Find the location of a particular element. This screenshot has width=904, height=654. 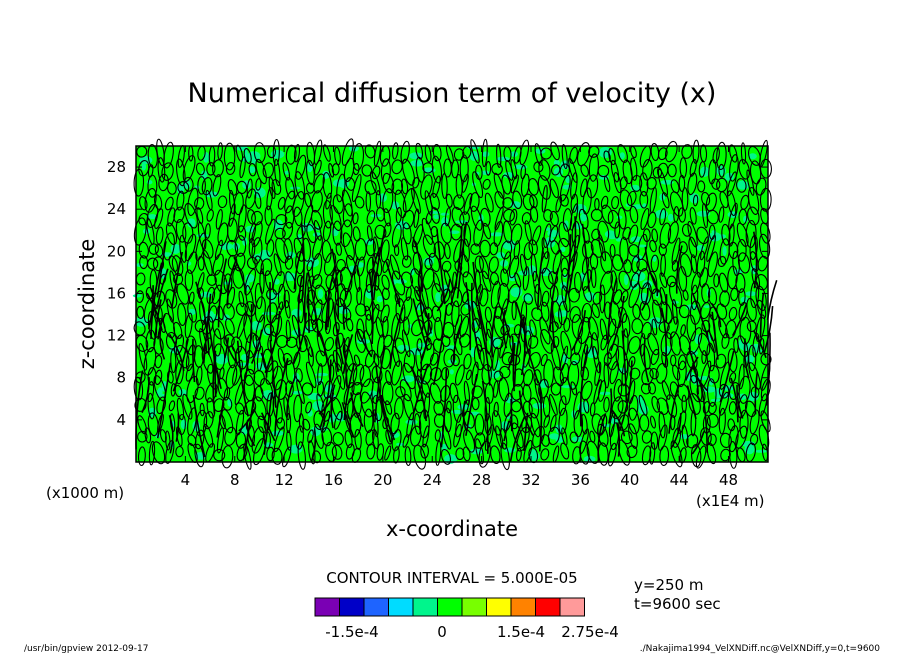

x-unit-note: (x1E4 m) is located at coordinates (730, 501).